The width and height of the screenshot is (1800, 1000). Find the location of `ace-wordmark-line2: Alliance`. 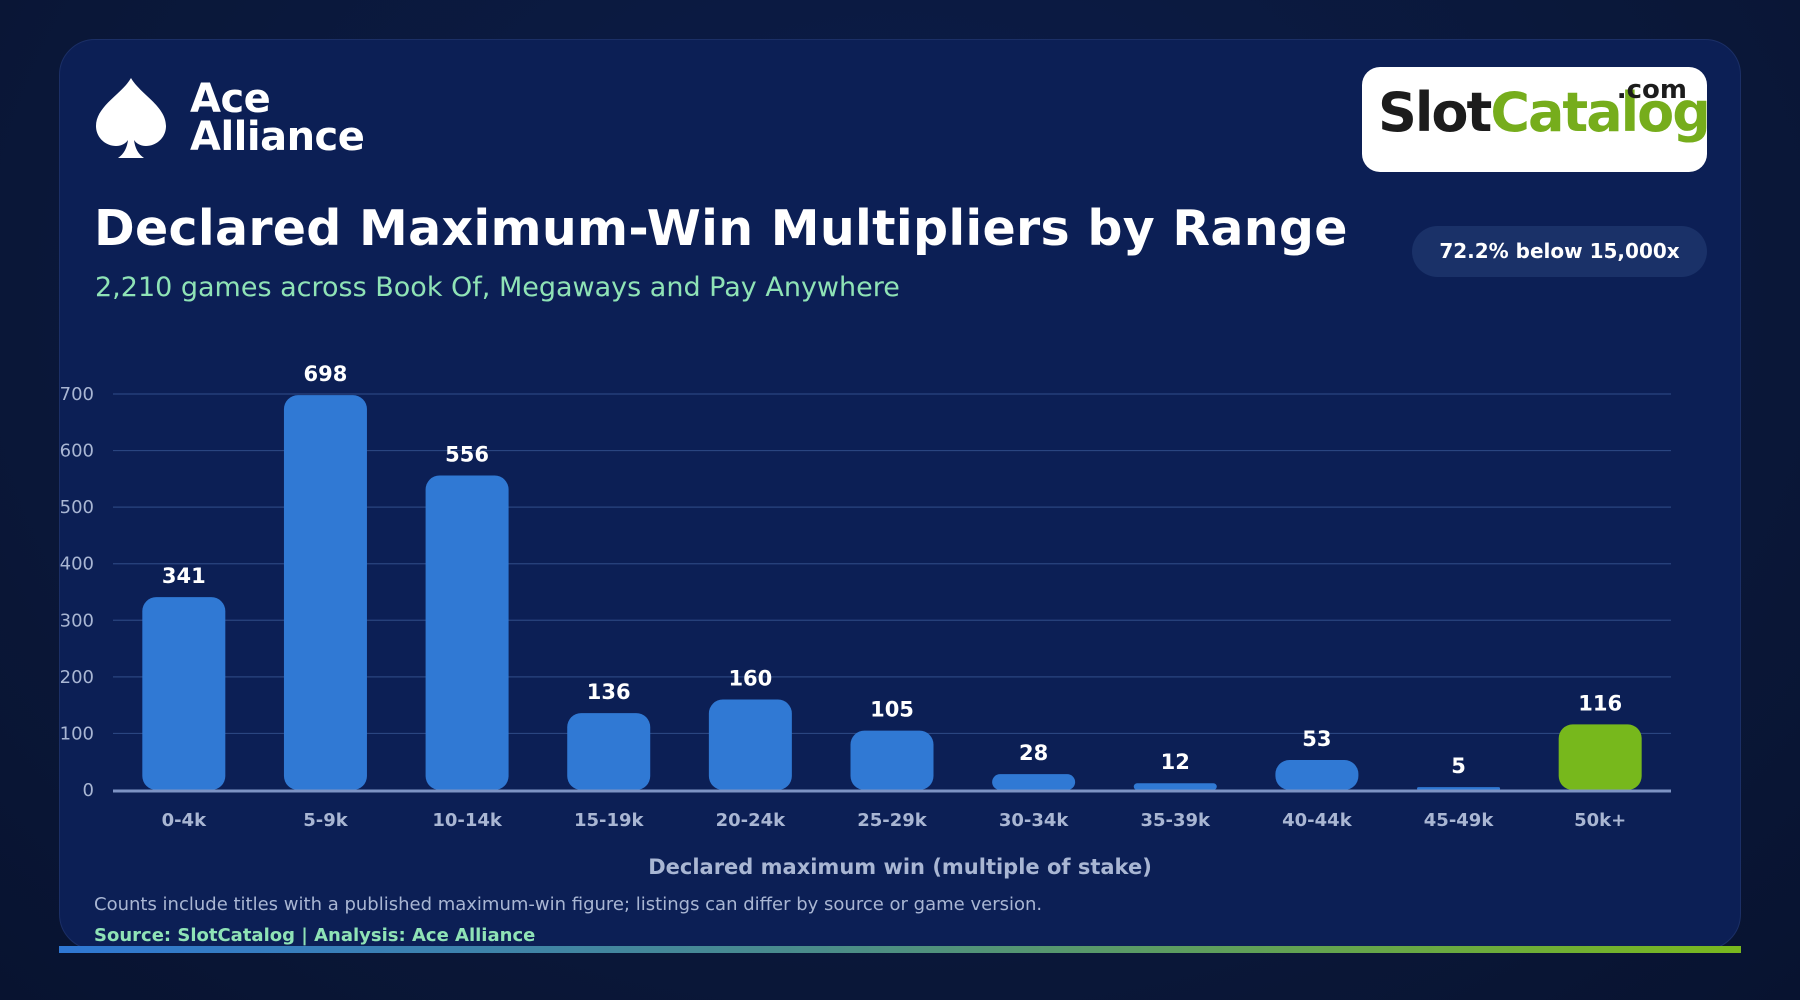

ace-wordmark-line2: Alliance is located at coordinates (277, 137).